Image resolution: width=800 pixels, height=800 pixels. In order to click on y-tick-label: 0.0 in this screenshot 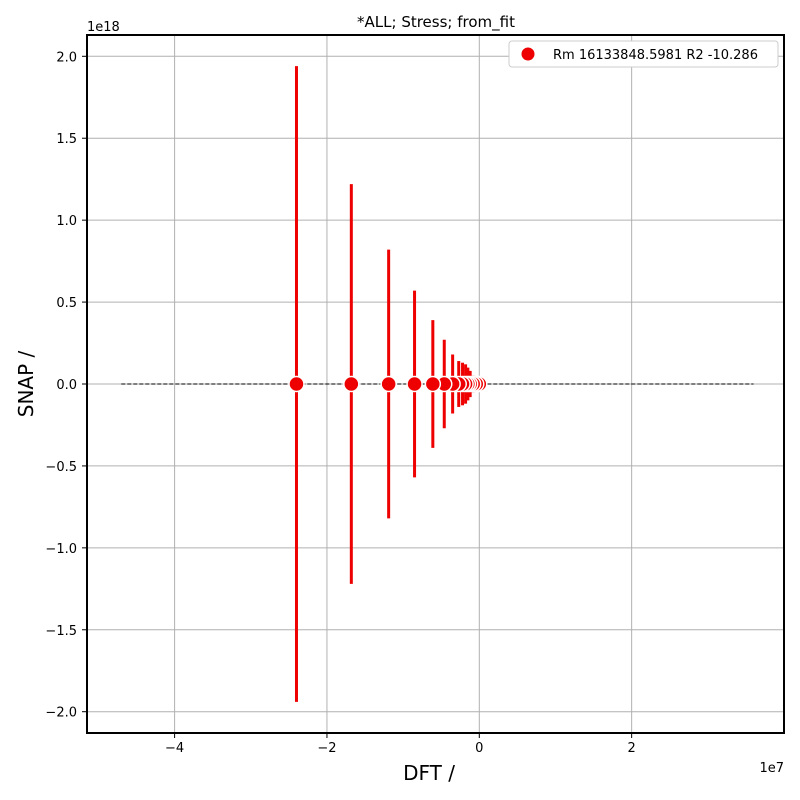, I will do `click(66, 385)`.